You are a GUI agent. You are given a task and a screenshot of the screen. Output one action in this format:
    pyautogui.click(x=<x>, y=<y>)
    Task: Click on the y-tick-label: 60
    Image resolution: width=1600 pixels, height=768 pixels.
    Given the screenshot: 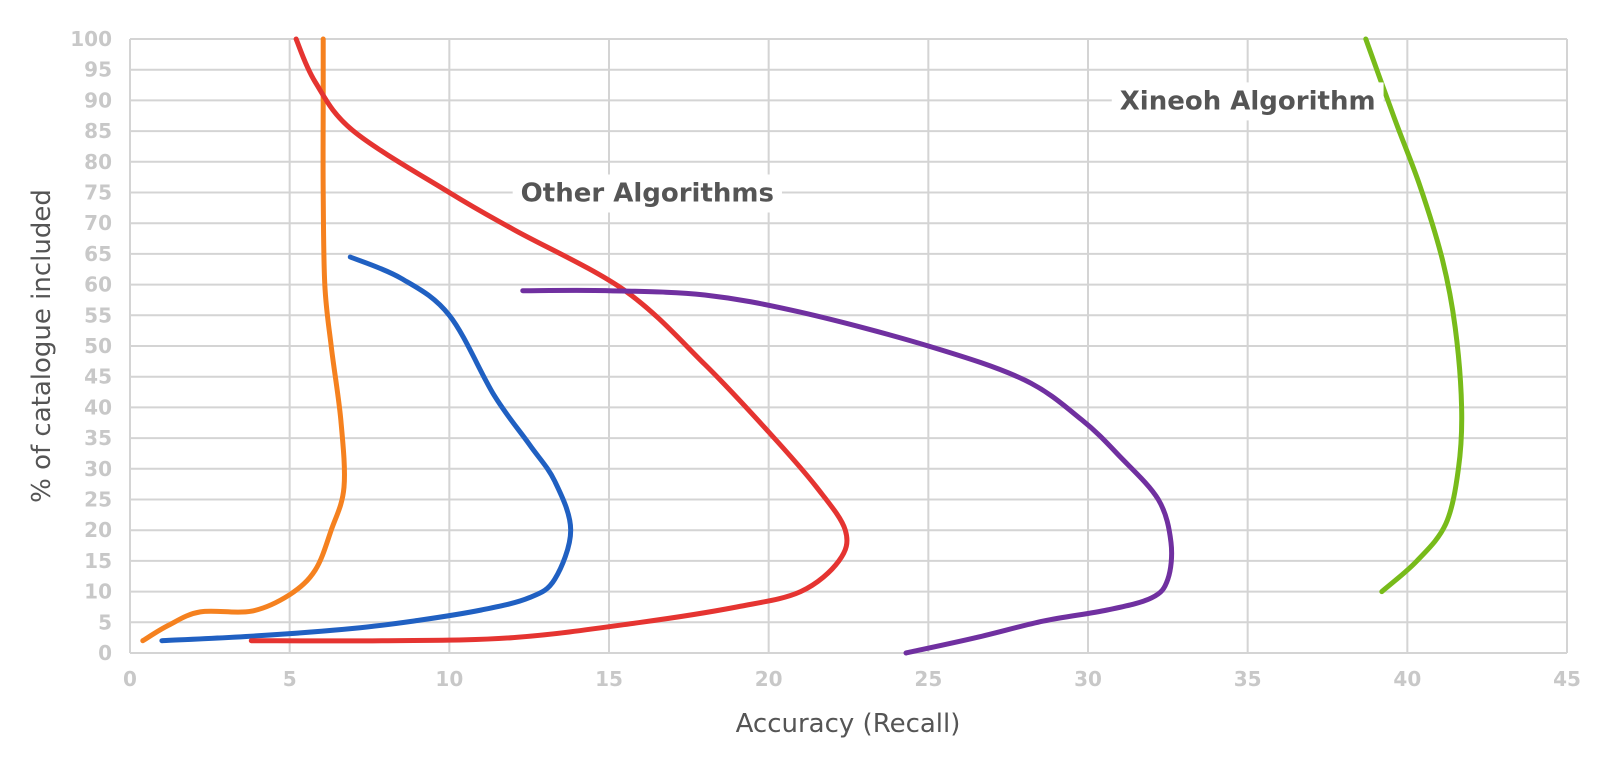 What is the action you would take?
    pyautogui.click(x=98, y=285)
    